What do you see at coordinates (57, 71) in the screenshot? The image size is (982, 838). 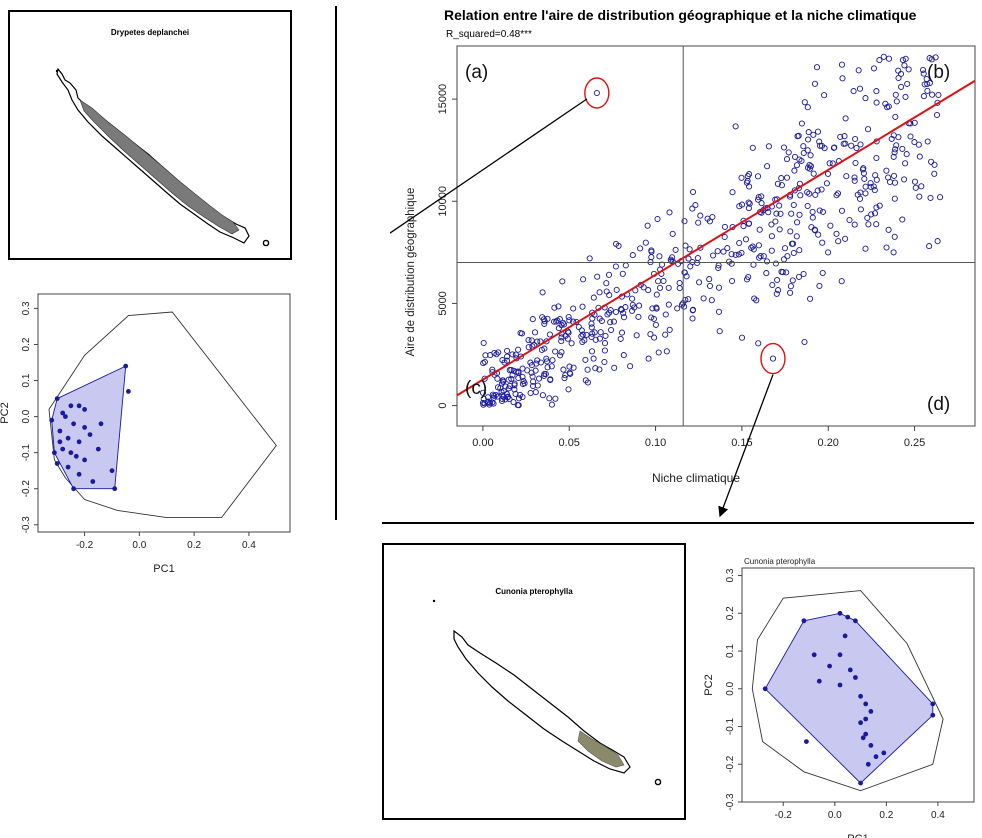 I see `islet-icon` at bounding box center [57, 71].